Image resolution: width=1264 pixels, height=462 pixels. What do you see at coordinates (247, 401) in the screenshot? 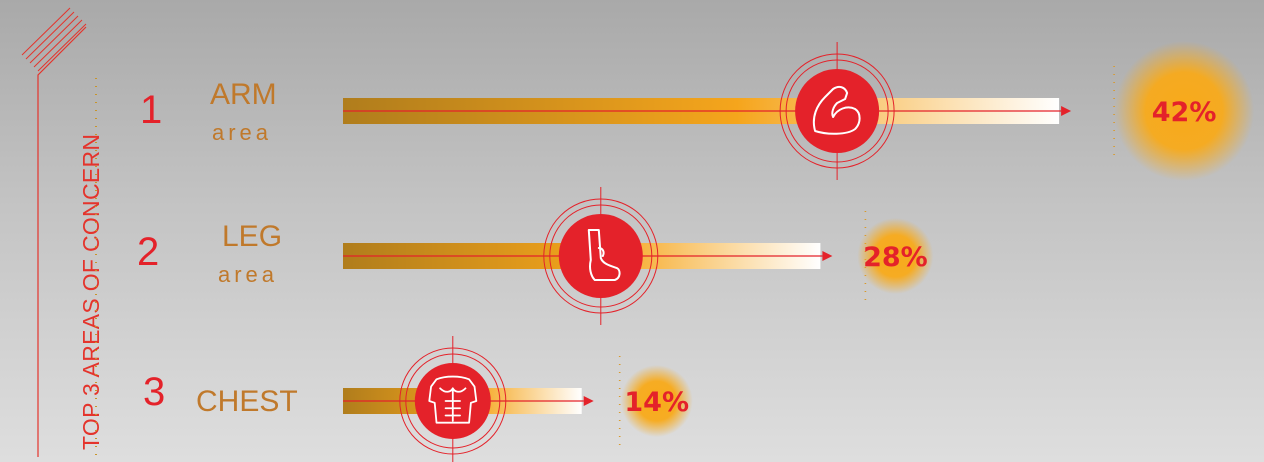
I see `category-label-chest: CHEST` at bounding box center [247, 401].